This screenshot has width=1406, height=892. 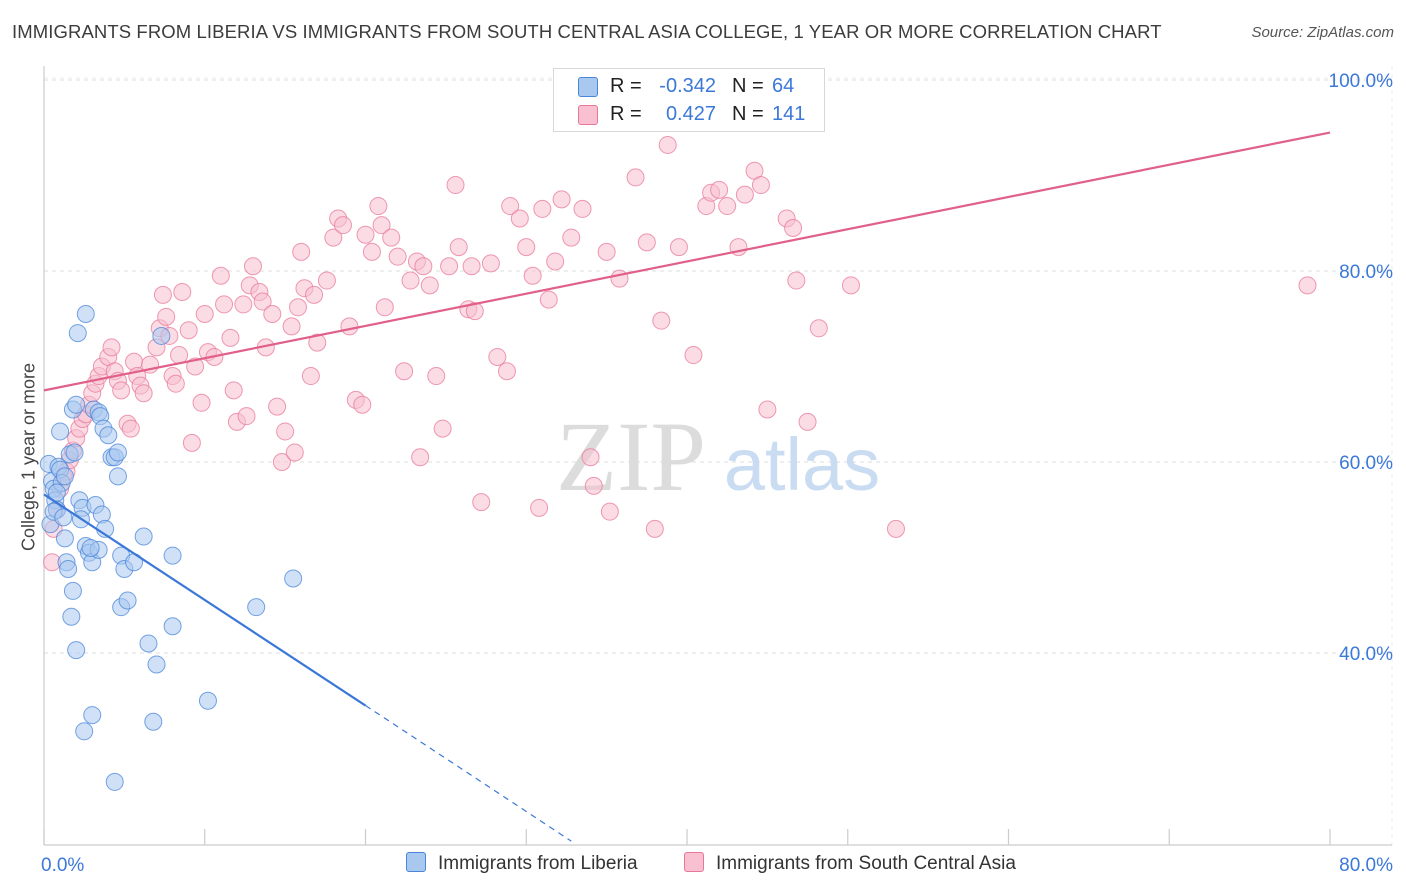 What do you see at coordinates (416, 862) in the screenshot?
I see `legend-swatch-liberia` at bounding box center [416, 862].